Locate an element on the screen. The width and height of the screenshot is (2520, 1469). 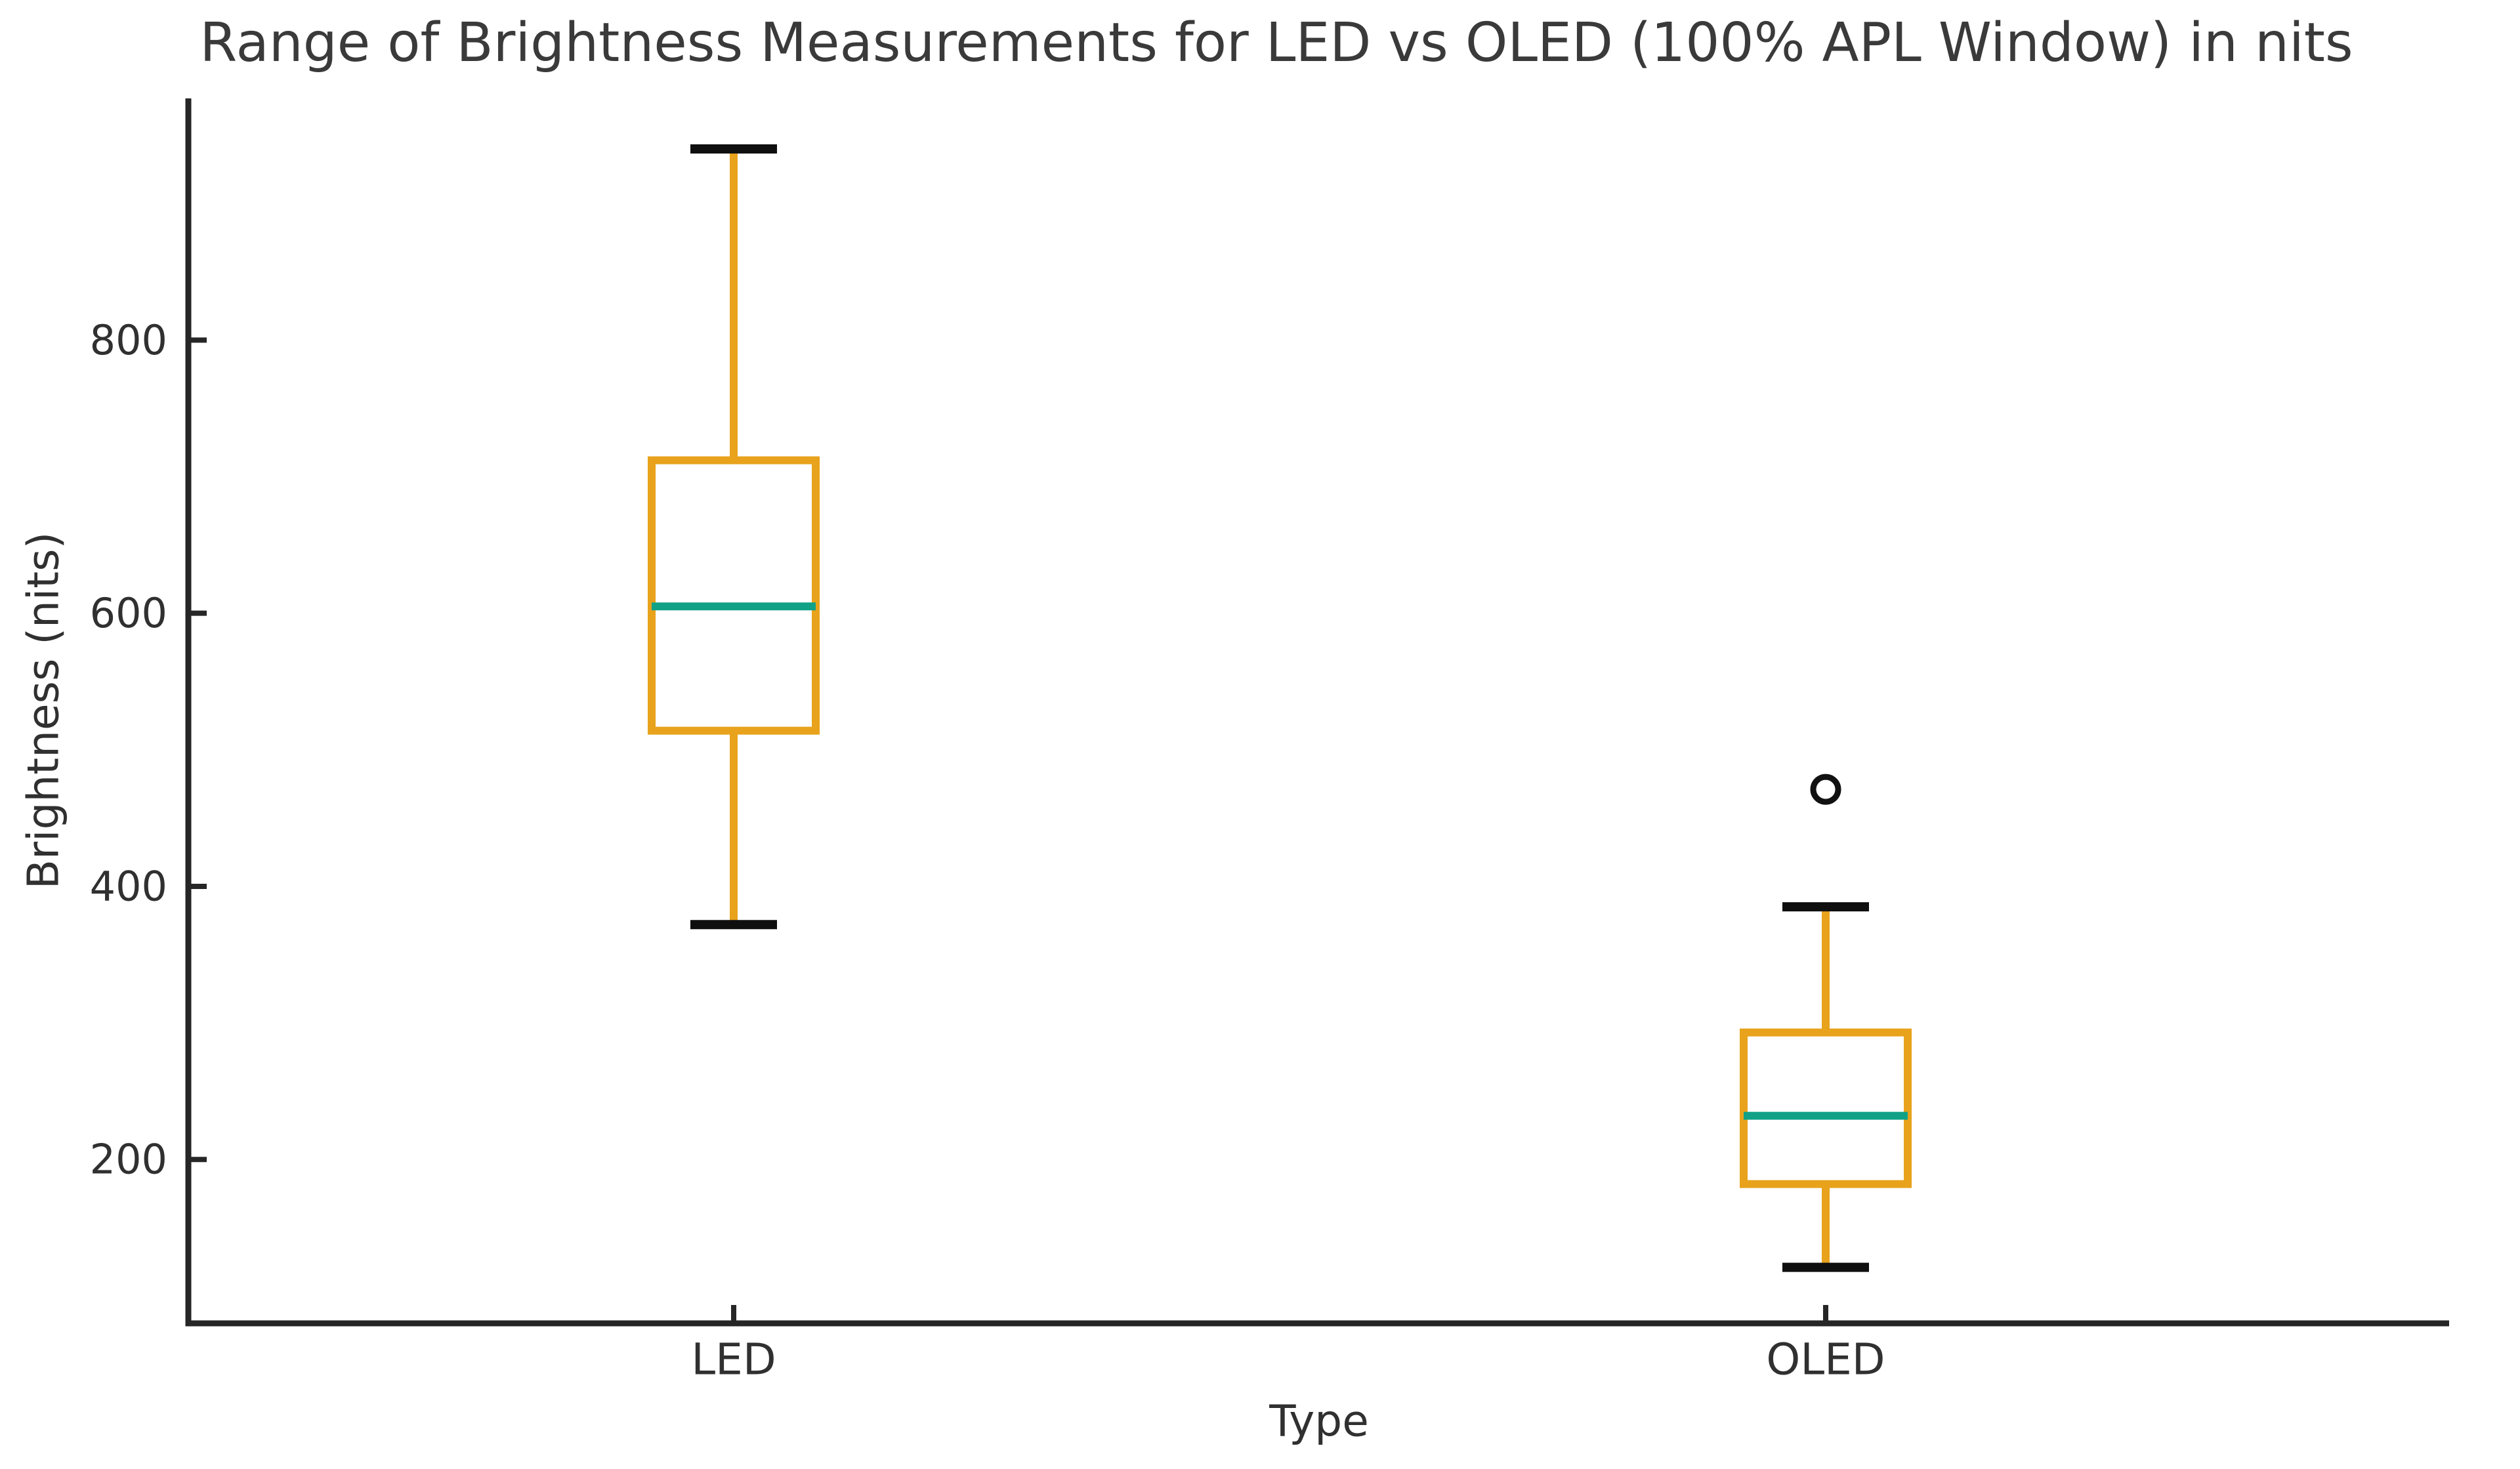
y-tick-label-800: 800 is located at coordinates (128, 340).